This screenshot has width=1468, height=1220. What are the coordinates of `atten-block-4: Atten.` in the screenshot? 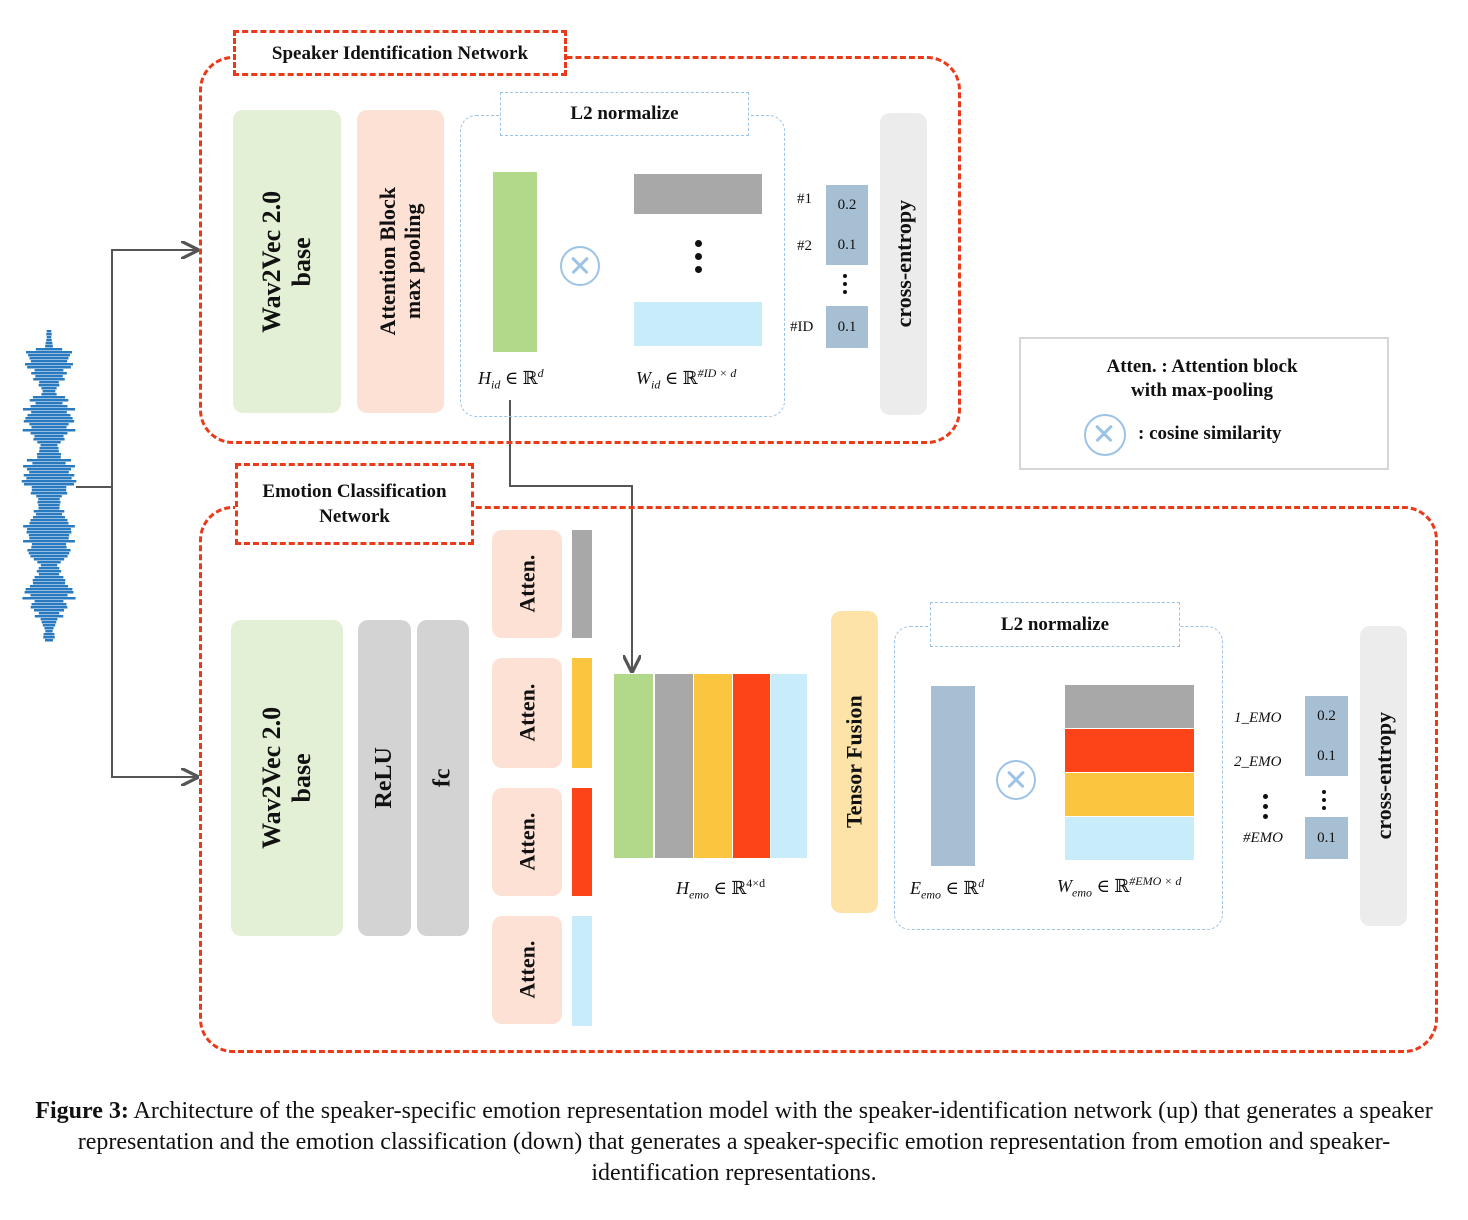 It's located at (527, 970).